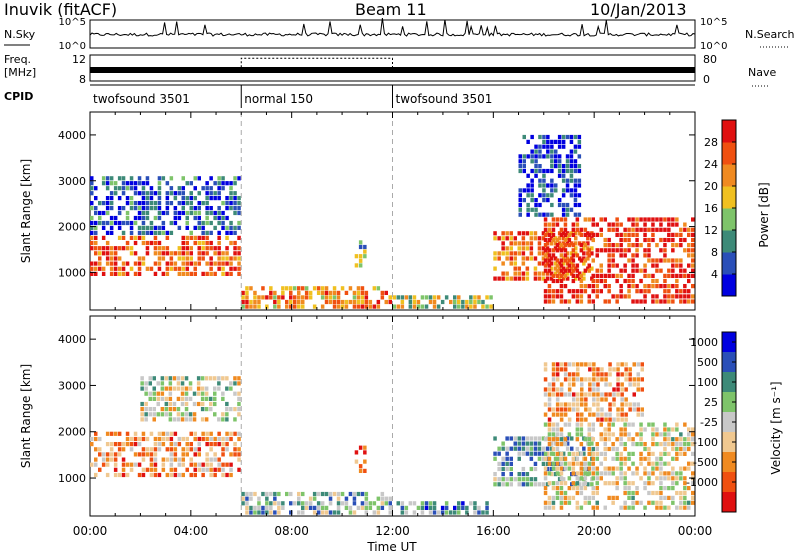  I want to click on frequency-ytick-top: 12, so click(79, 59).